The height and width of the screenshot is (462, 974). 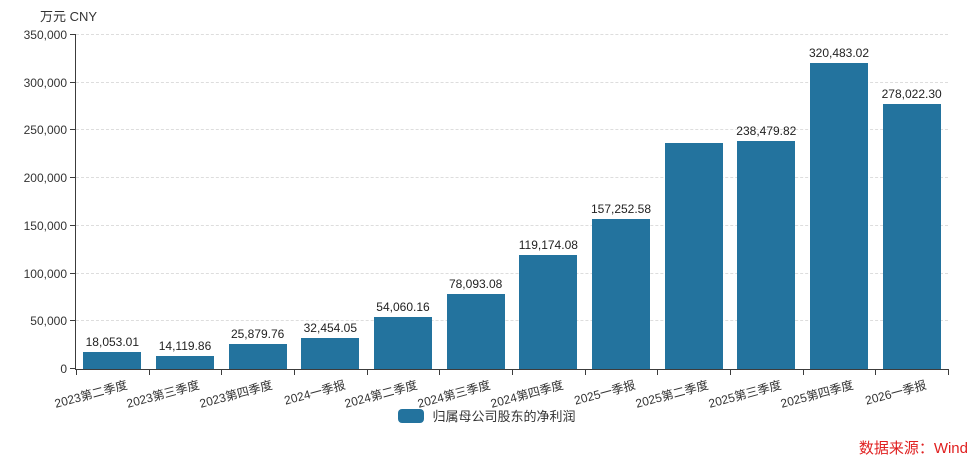 What do you see at coordinates (112, 341) in the screenshot?
I see `bar-value-label: 18,053.01` at bounding box center [112, 341].